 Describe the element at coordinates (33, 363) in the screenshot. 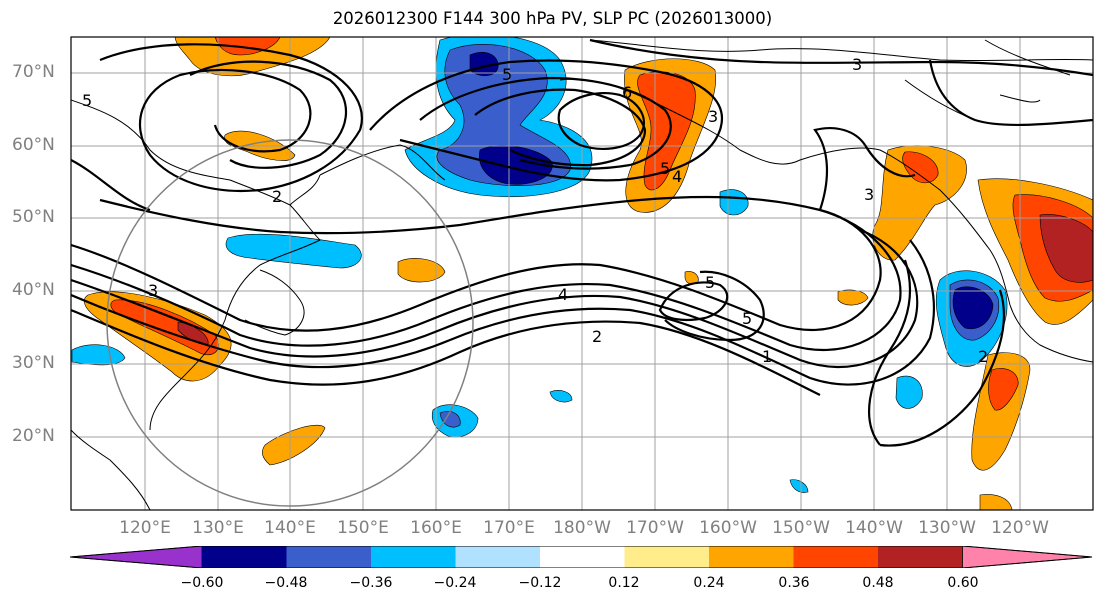

I see `lat-label: 30°N` at that location.